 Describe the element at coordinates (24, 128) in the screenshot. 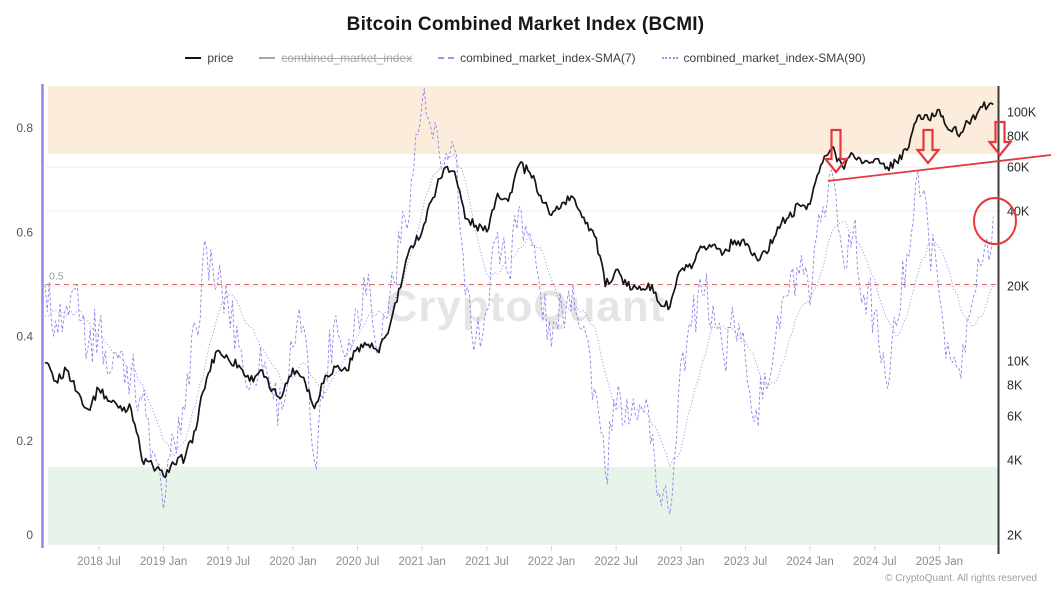

I see `left-axis-label: 0.8` at that location.